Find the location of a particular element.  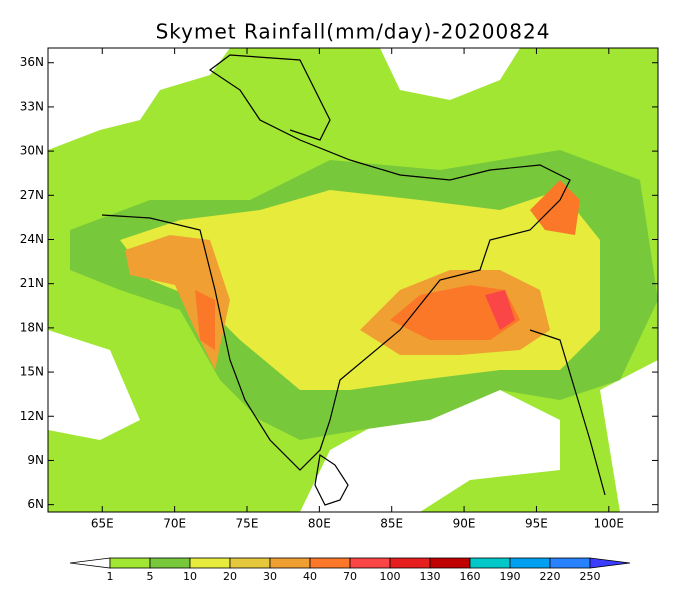

lon-tick-label: 85E is located at coordinates (391, 524).